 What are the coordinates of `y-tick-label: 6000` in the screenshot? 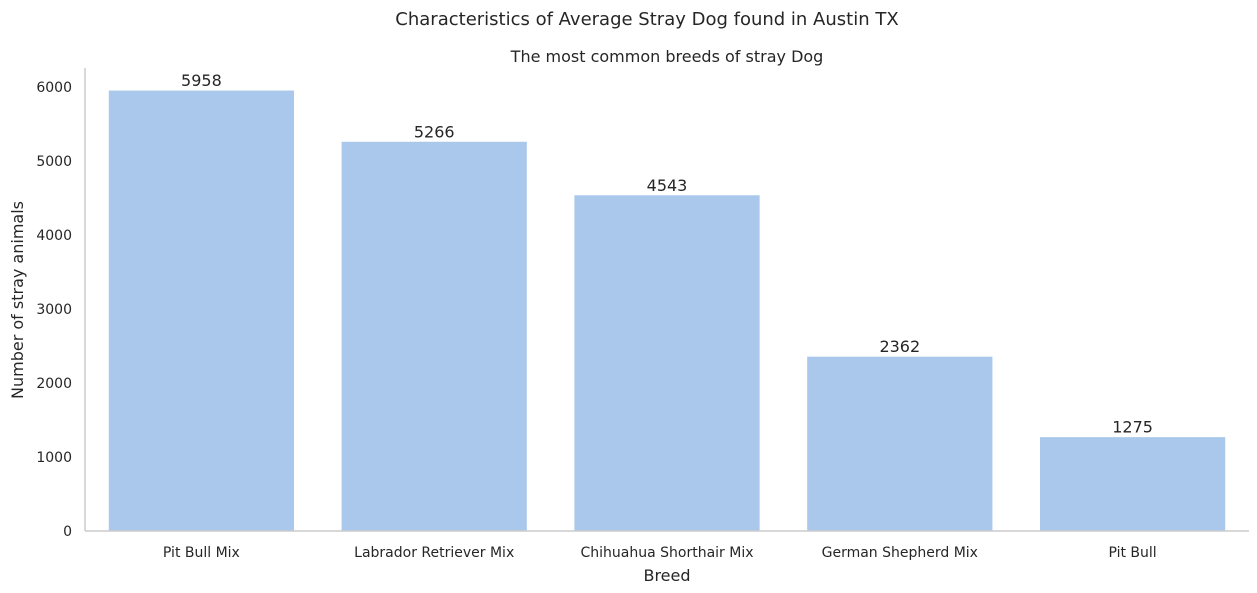 It's located at (54, 88).